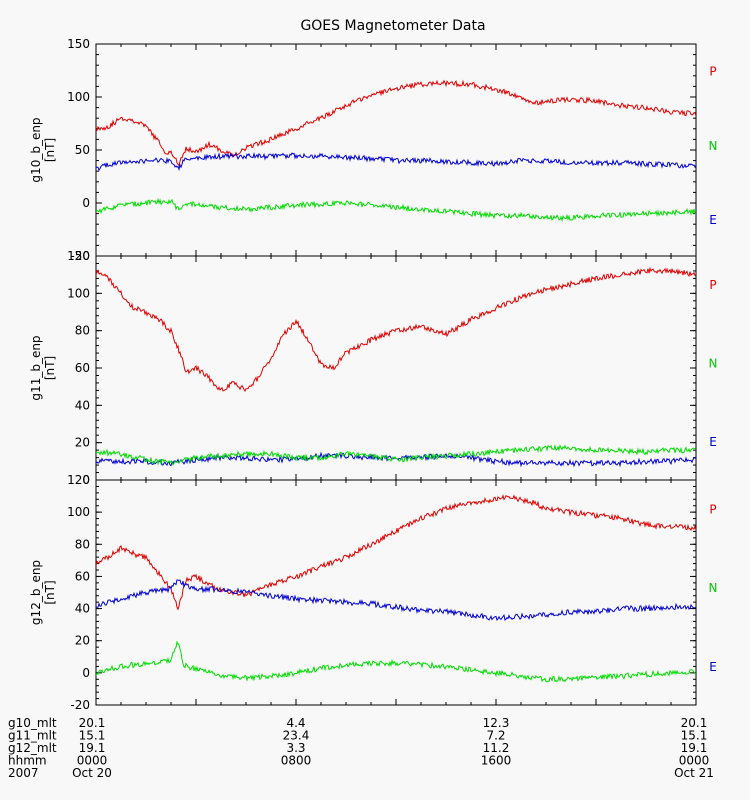 The height and width of the screenshot is (800, 750). I want to click on footer-cell: 7.2, so click(495, 736).